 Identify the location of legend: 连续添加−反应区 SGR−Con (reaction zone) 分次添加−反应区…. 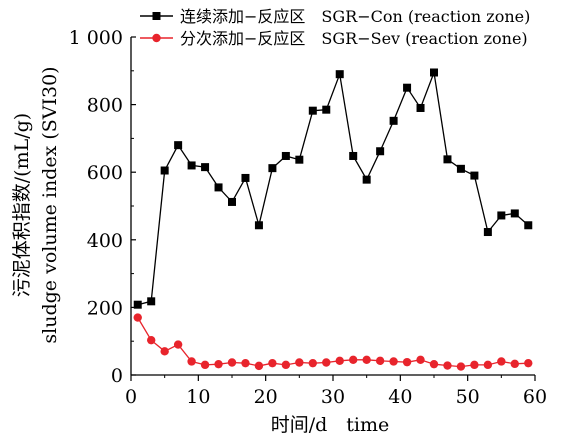
(335, 27).